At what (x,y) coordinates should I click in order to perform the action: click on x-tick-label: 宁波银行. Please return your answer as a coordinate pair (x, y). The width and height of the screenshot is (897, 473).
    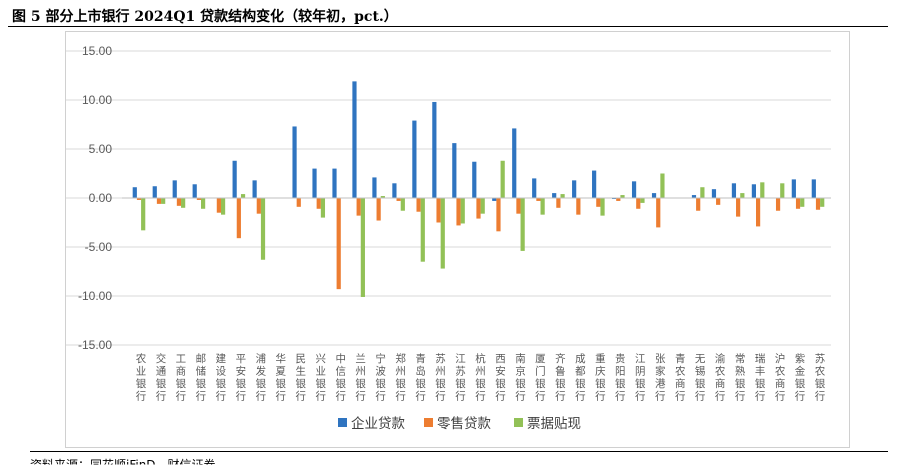
    Looking at the image, I should click on (380, 377).